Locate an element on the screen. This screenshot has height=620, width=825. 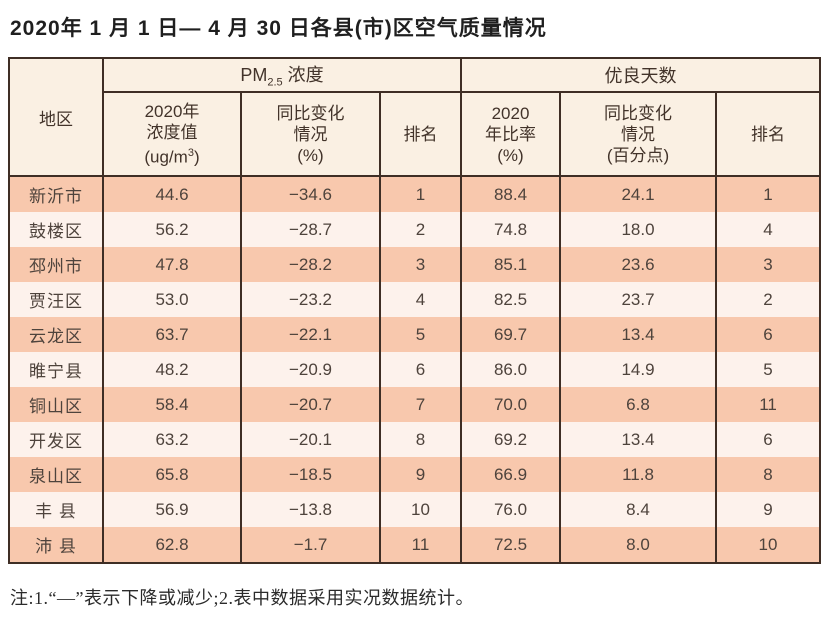
pm-value-cell: 53.0 is located at coordinates (172, 299).